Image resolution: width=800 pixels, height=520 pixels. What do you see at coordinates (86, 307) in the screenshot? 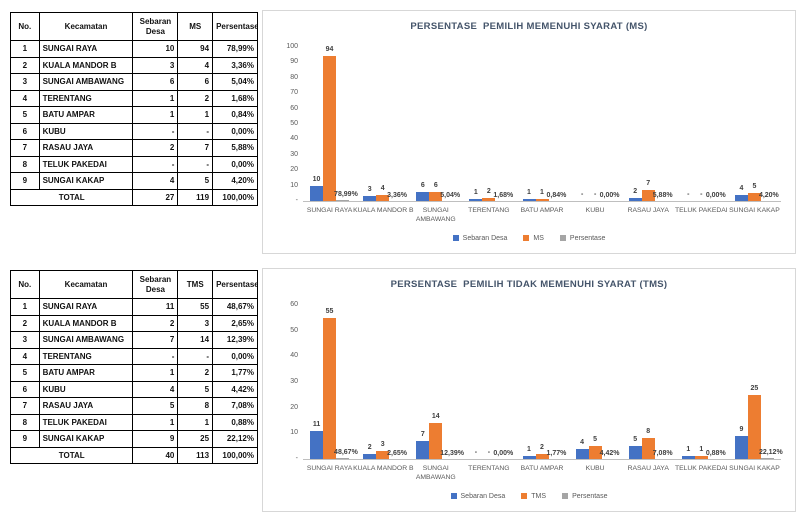
I see `table-cell: SUNGAI RAYA` at bounding box center [86, 307].